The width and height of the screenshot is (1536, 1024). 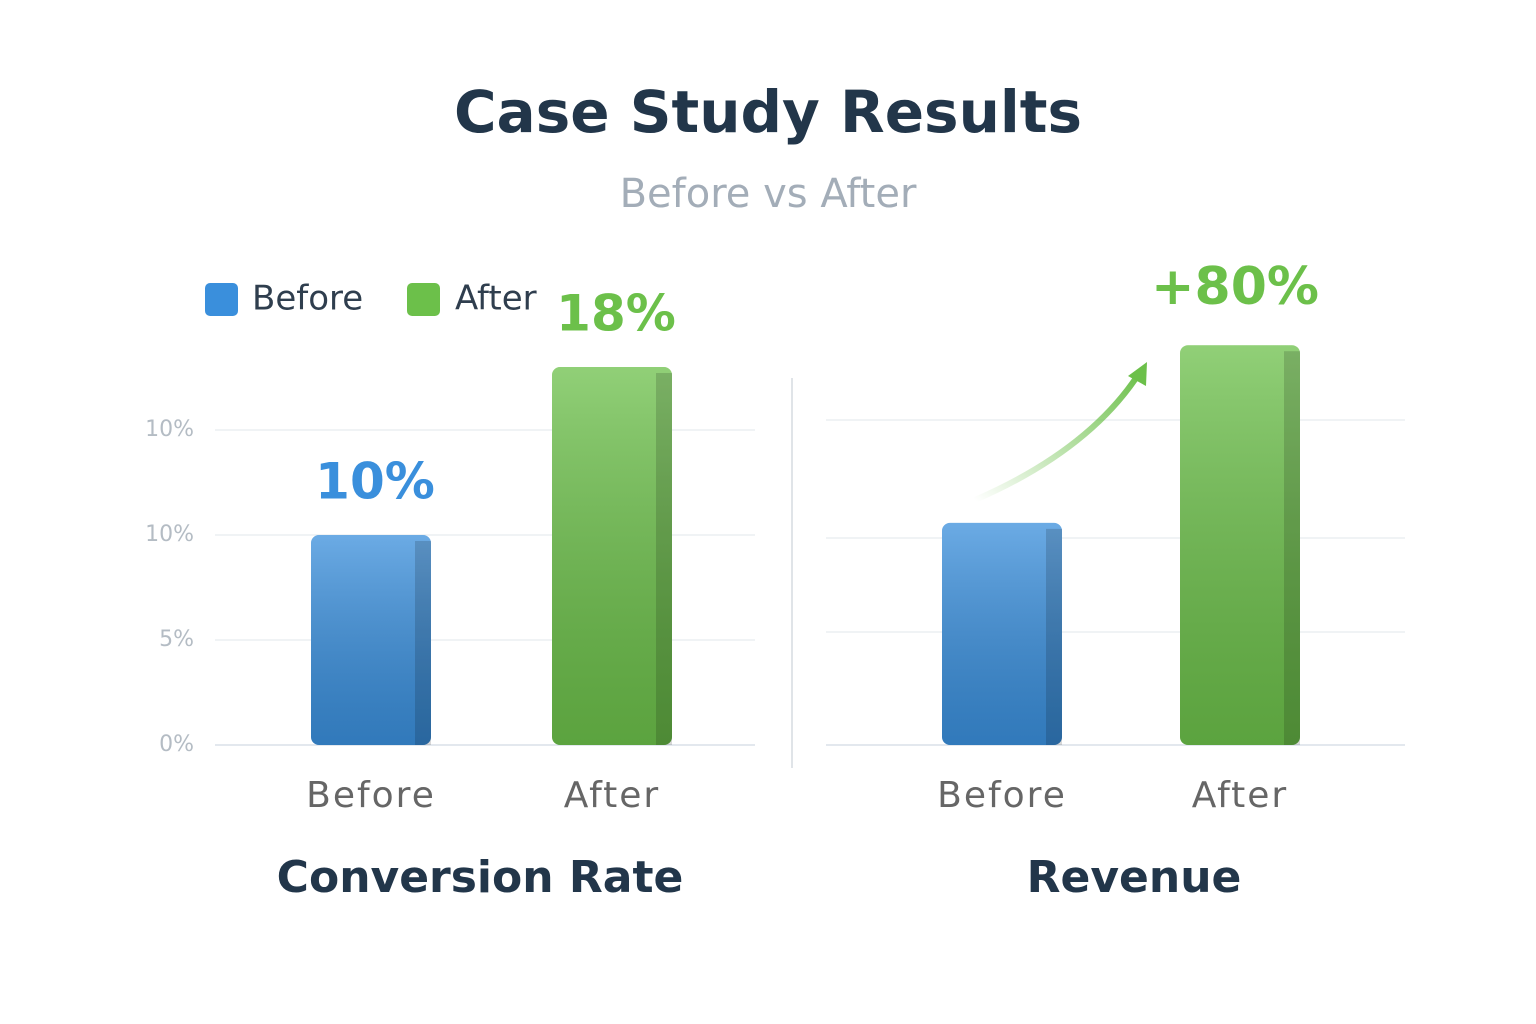 What do you see at coordinates (176, 639) in the screenshot?
I see `y-tick-label: 5%` at bounding box center [176, 639].